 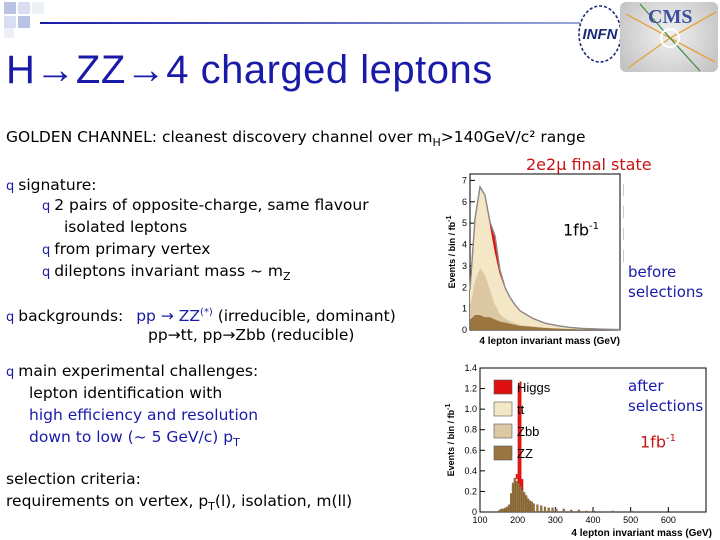 What do you see at coordinates (464, 245) in the screenshot?
I see `y-tick-label: 4` at bounding box center [464, 245].